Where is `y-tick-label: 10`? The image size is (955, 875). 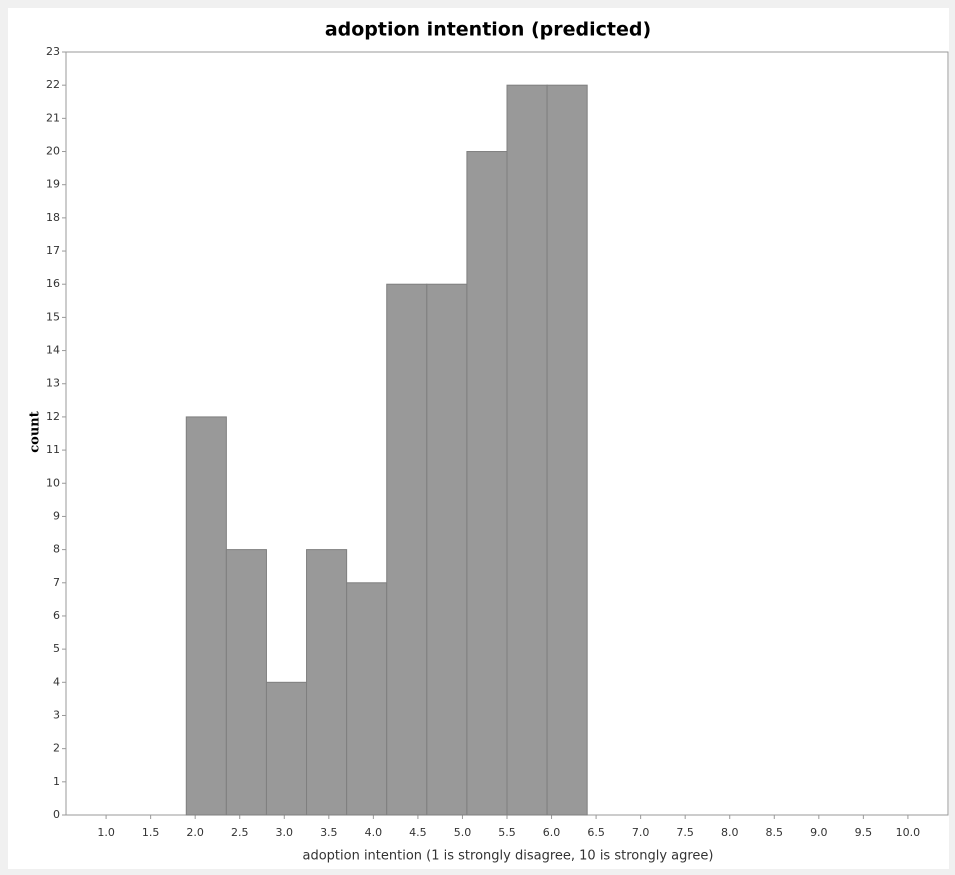
y-tick-label: 10 is located at coordinates (53, 482).